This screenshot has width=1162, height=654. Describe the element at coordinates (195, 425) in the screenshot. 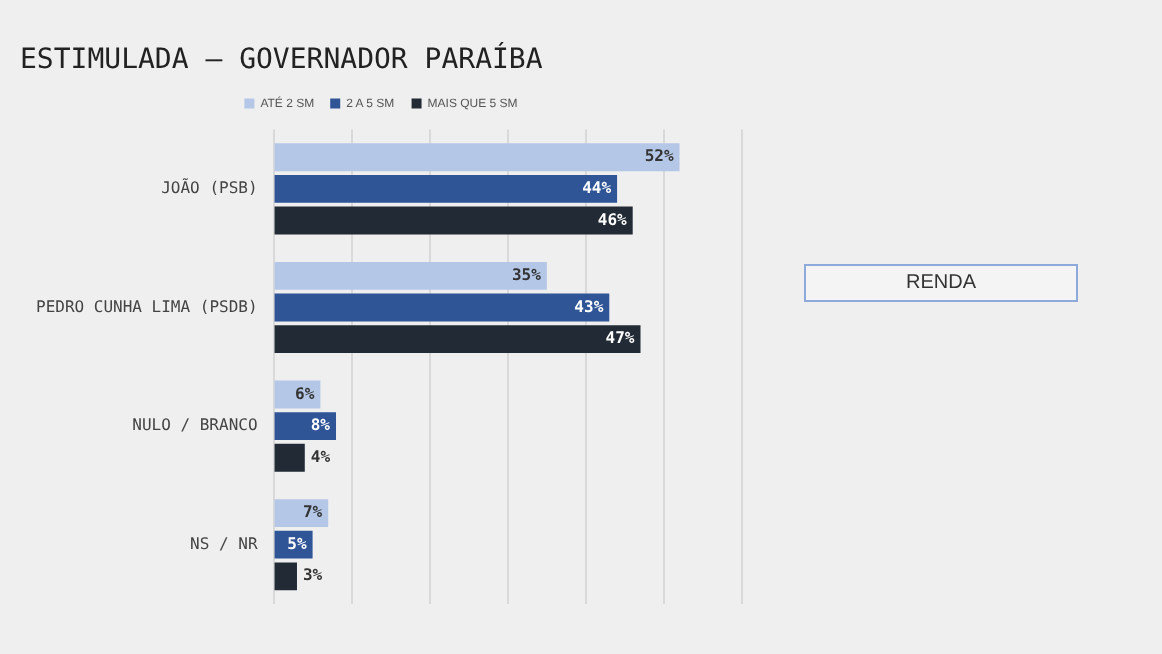

I see `y-tick-label: NULO / BRANCO` at that location.